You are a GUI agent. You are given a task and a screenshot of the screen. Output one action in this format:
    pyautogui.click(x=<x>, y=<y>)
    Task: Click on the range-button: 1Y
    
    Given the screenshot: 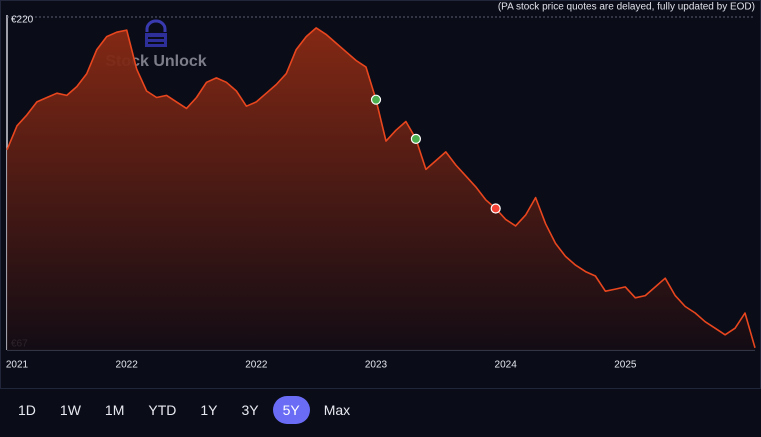 What is the action you would take?
    pyautogui.click(x=209, y=410)
    